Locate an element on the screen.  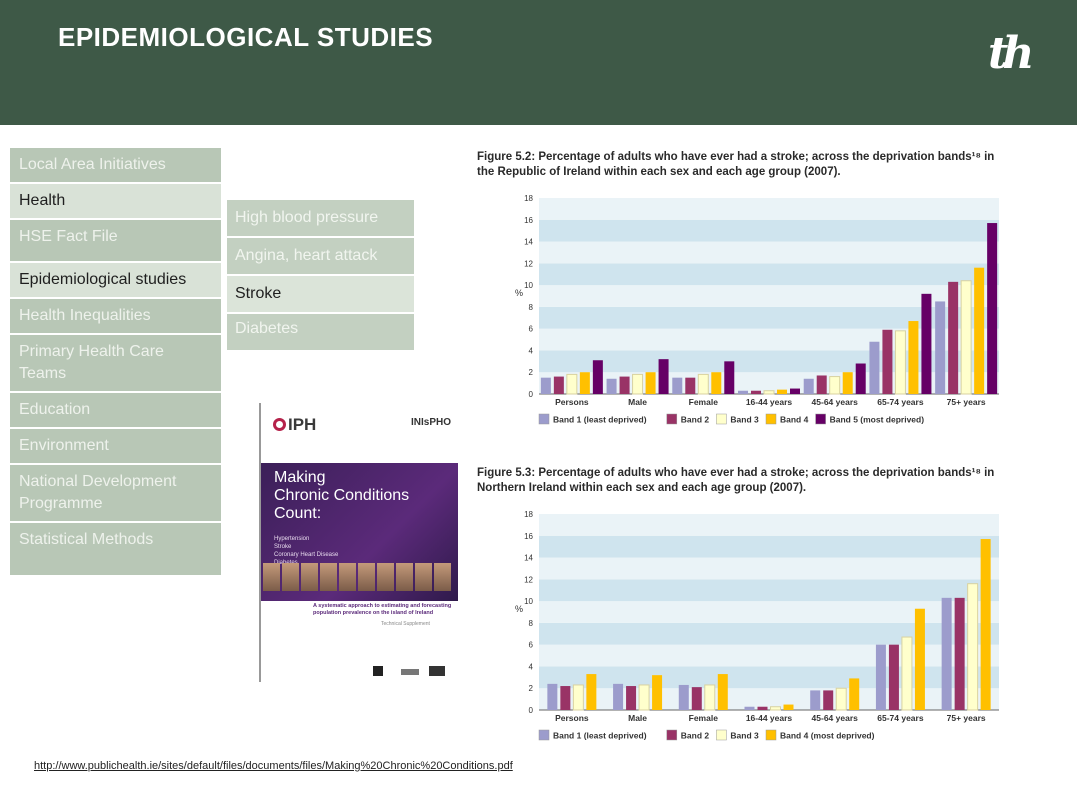
nav-item-health: Health is located at coordinates (115, 202).